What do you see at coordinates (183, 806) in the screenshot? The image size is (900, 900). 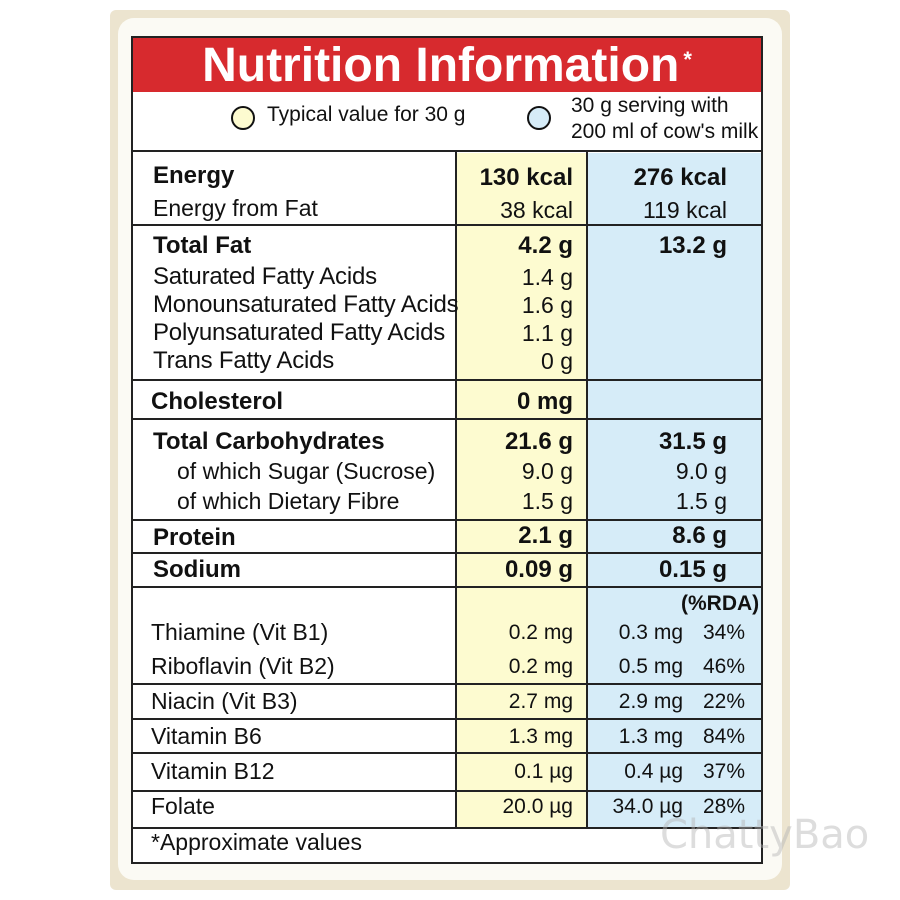 I see `vitamin-label: Folate` at bounding box center [183, 806].